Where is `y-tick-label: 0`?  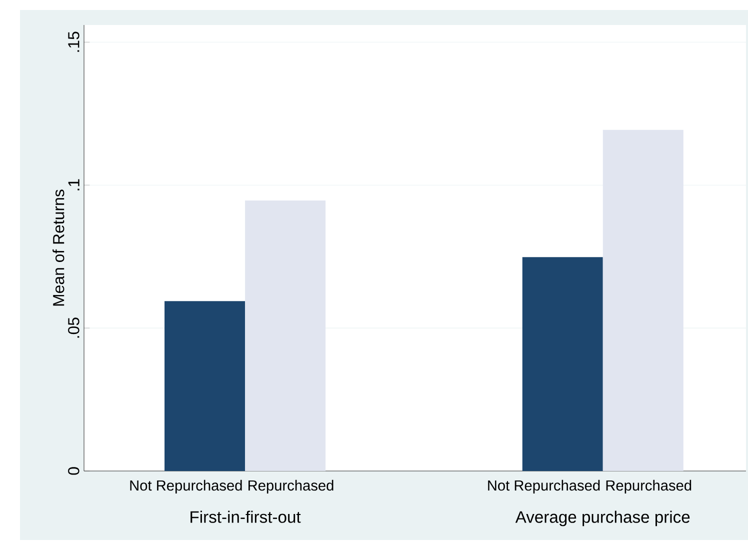 y-tick-label: 0 is located at coordinates (74, 471).